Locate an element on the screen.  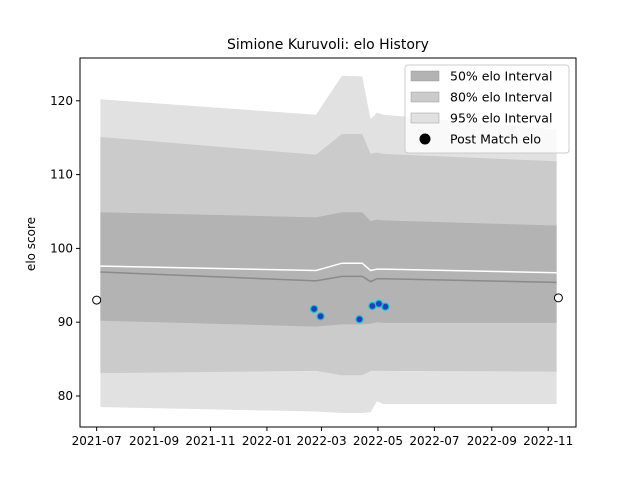
legend-box is located at coordinates (487, 109).